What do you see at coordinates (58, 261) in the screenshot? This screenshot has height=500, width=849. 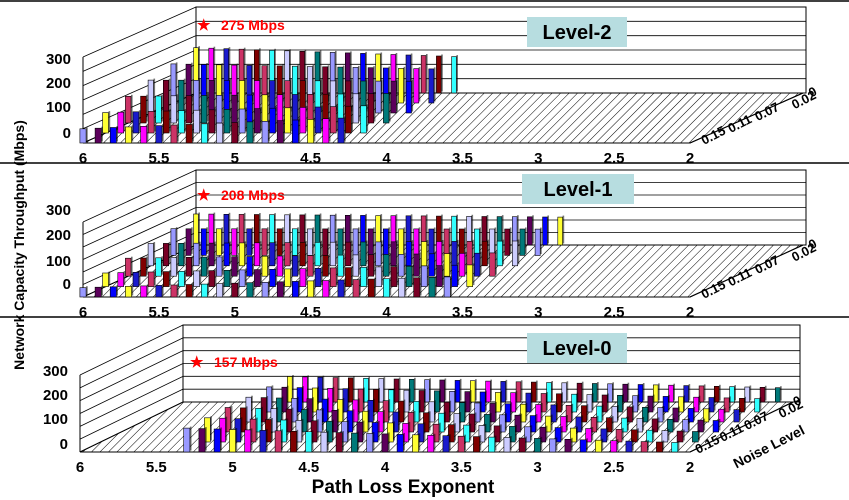 I see `y-tick-label: 100` at bounding box center [58, 261].